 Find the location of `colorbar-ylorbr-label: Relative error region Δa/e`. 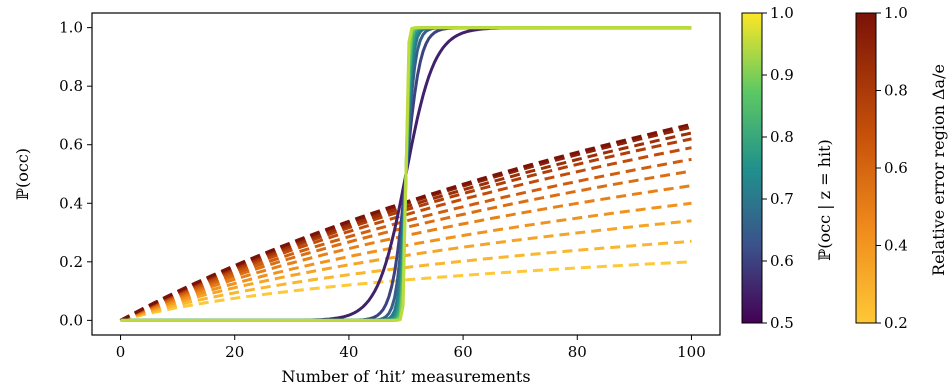

colorbar-ylorbr-label: Relative error region Δa/e is located at coordinates (938, 170).